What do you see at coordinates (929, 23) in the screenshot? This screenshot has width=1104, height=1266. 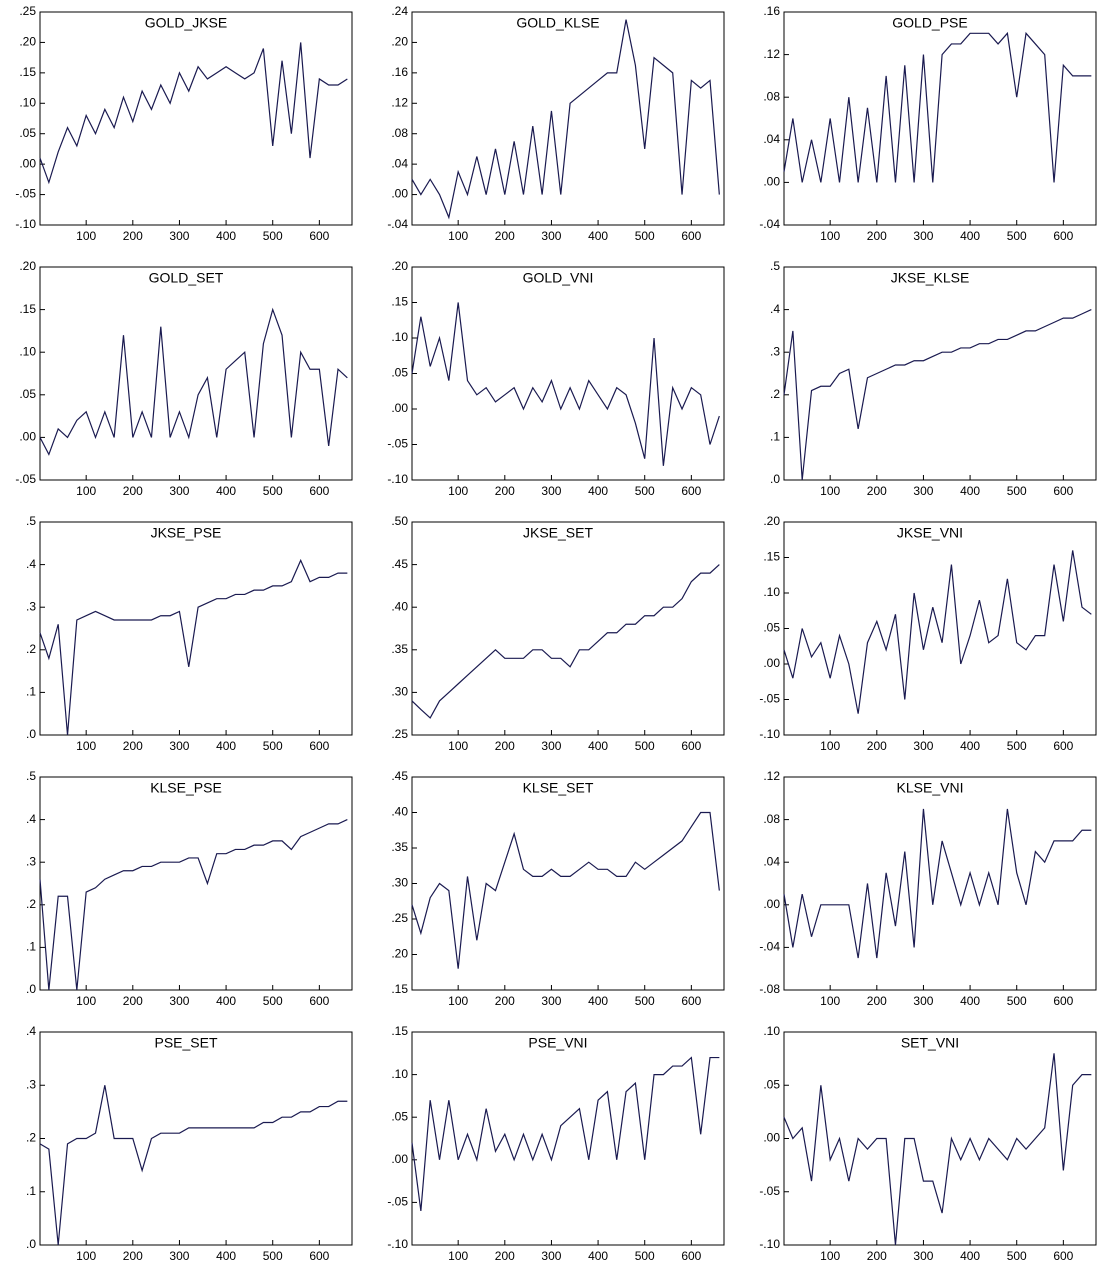 I see `chart-title: GOLD_PSE` at bounding box center [929, 23].